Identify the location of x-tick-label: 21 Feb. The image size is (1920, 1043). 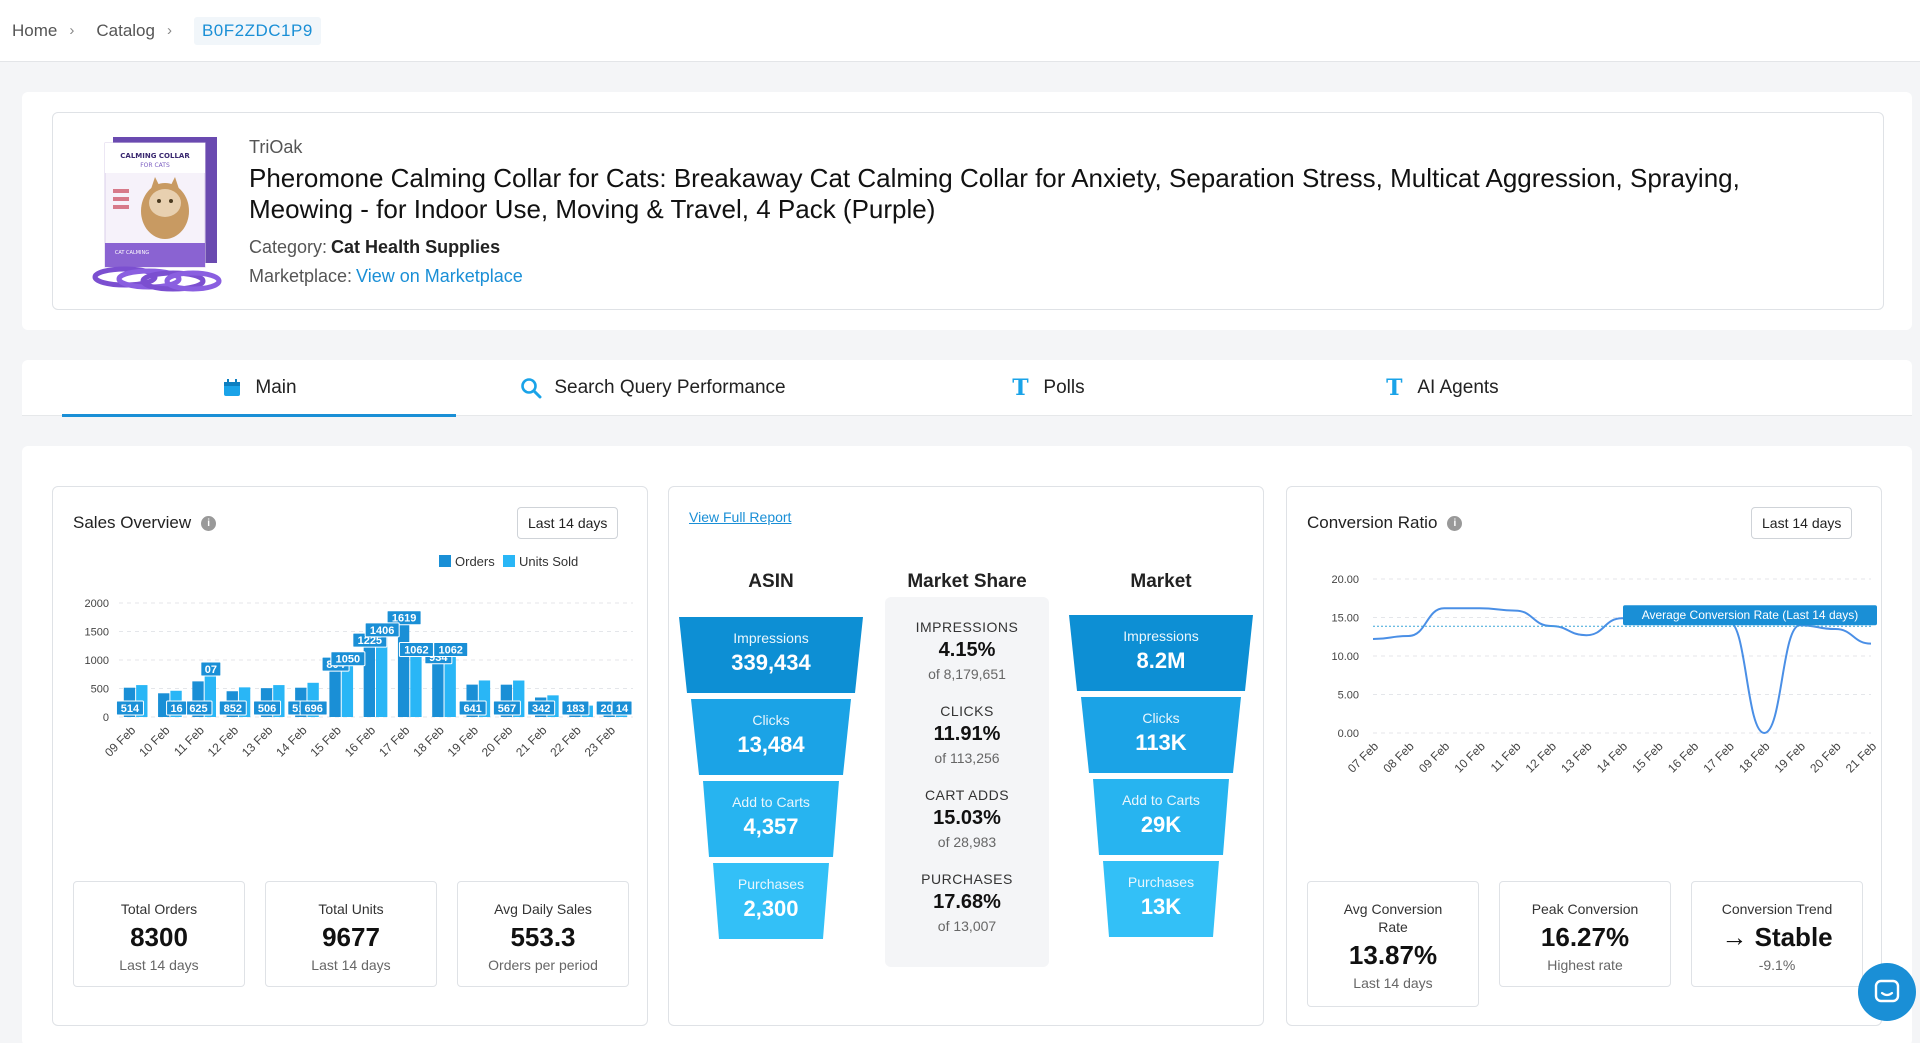
(1861, 757).